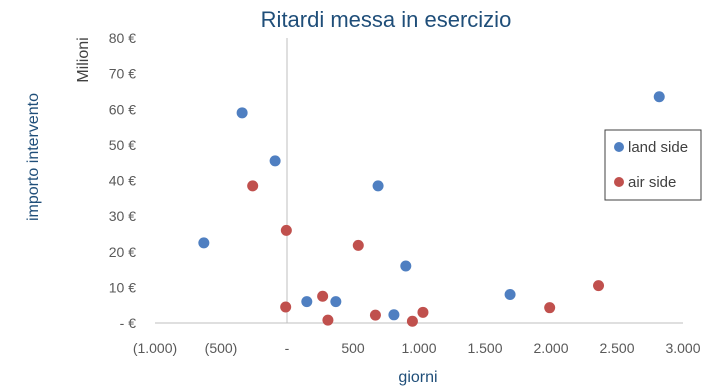 The width and height of the screenshot is (722, 386). I want to click on x-axis-title: giorni, so click(417, 377).